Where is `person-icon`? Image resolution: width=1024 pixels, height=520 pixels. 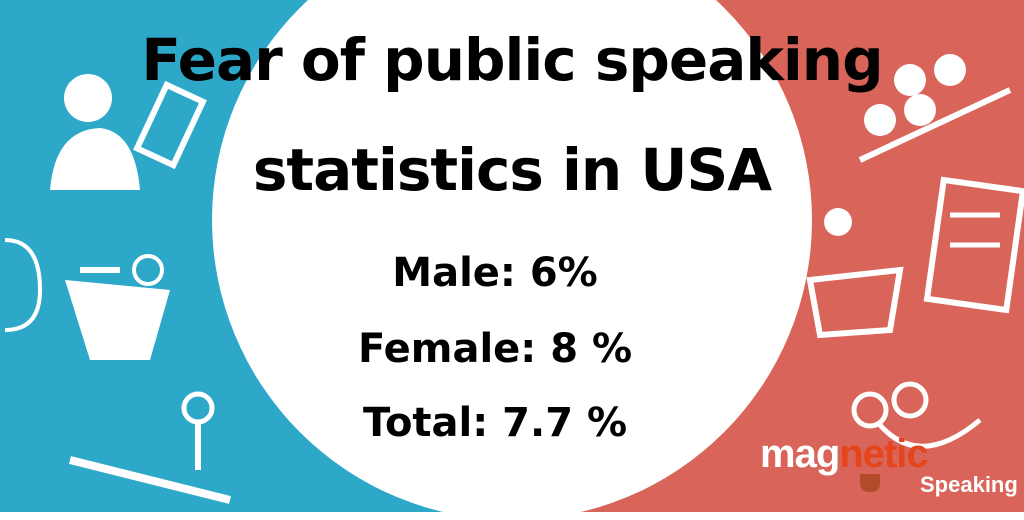
person-icon is located at coordinates (128, 132).